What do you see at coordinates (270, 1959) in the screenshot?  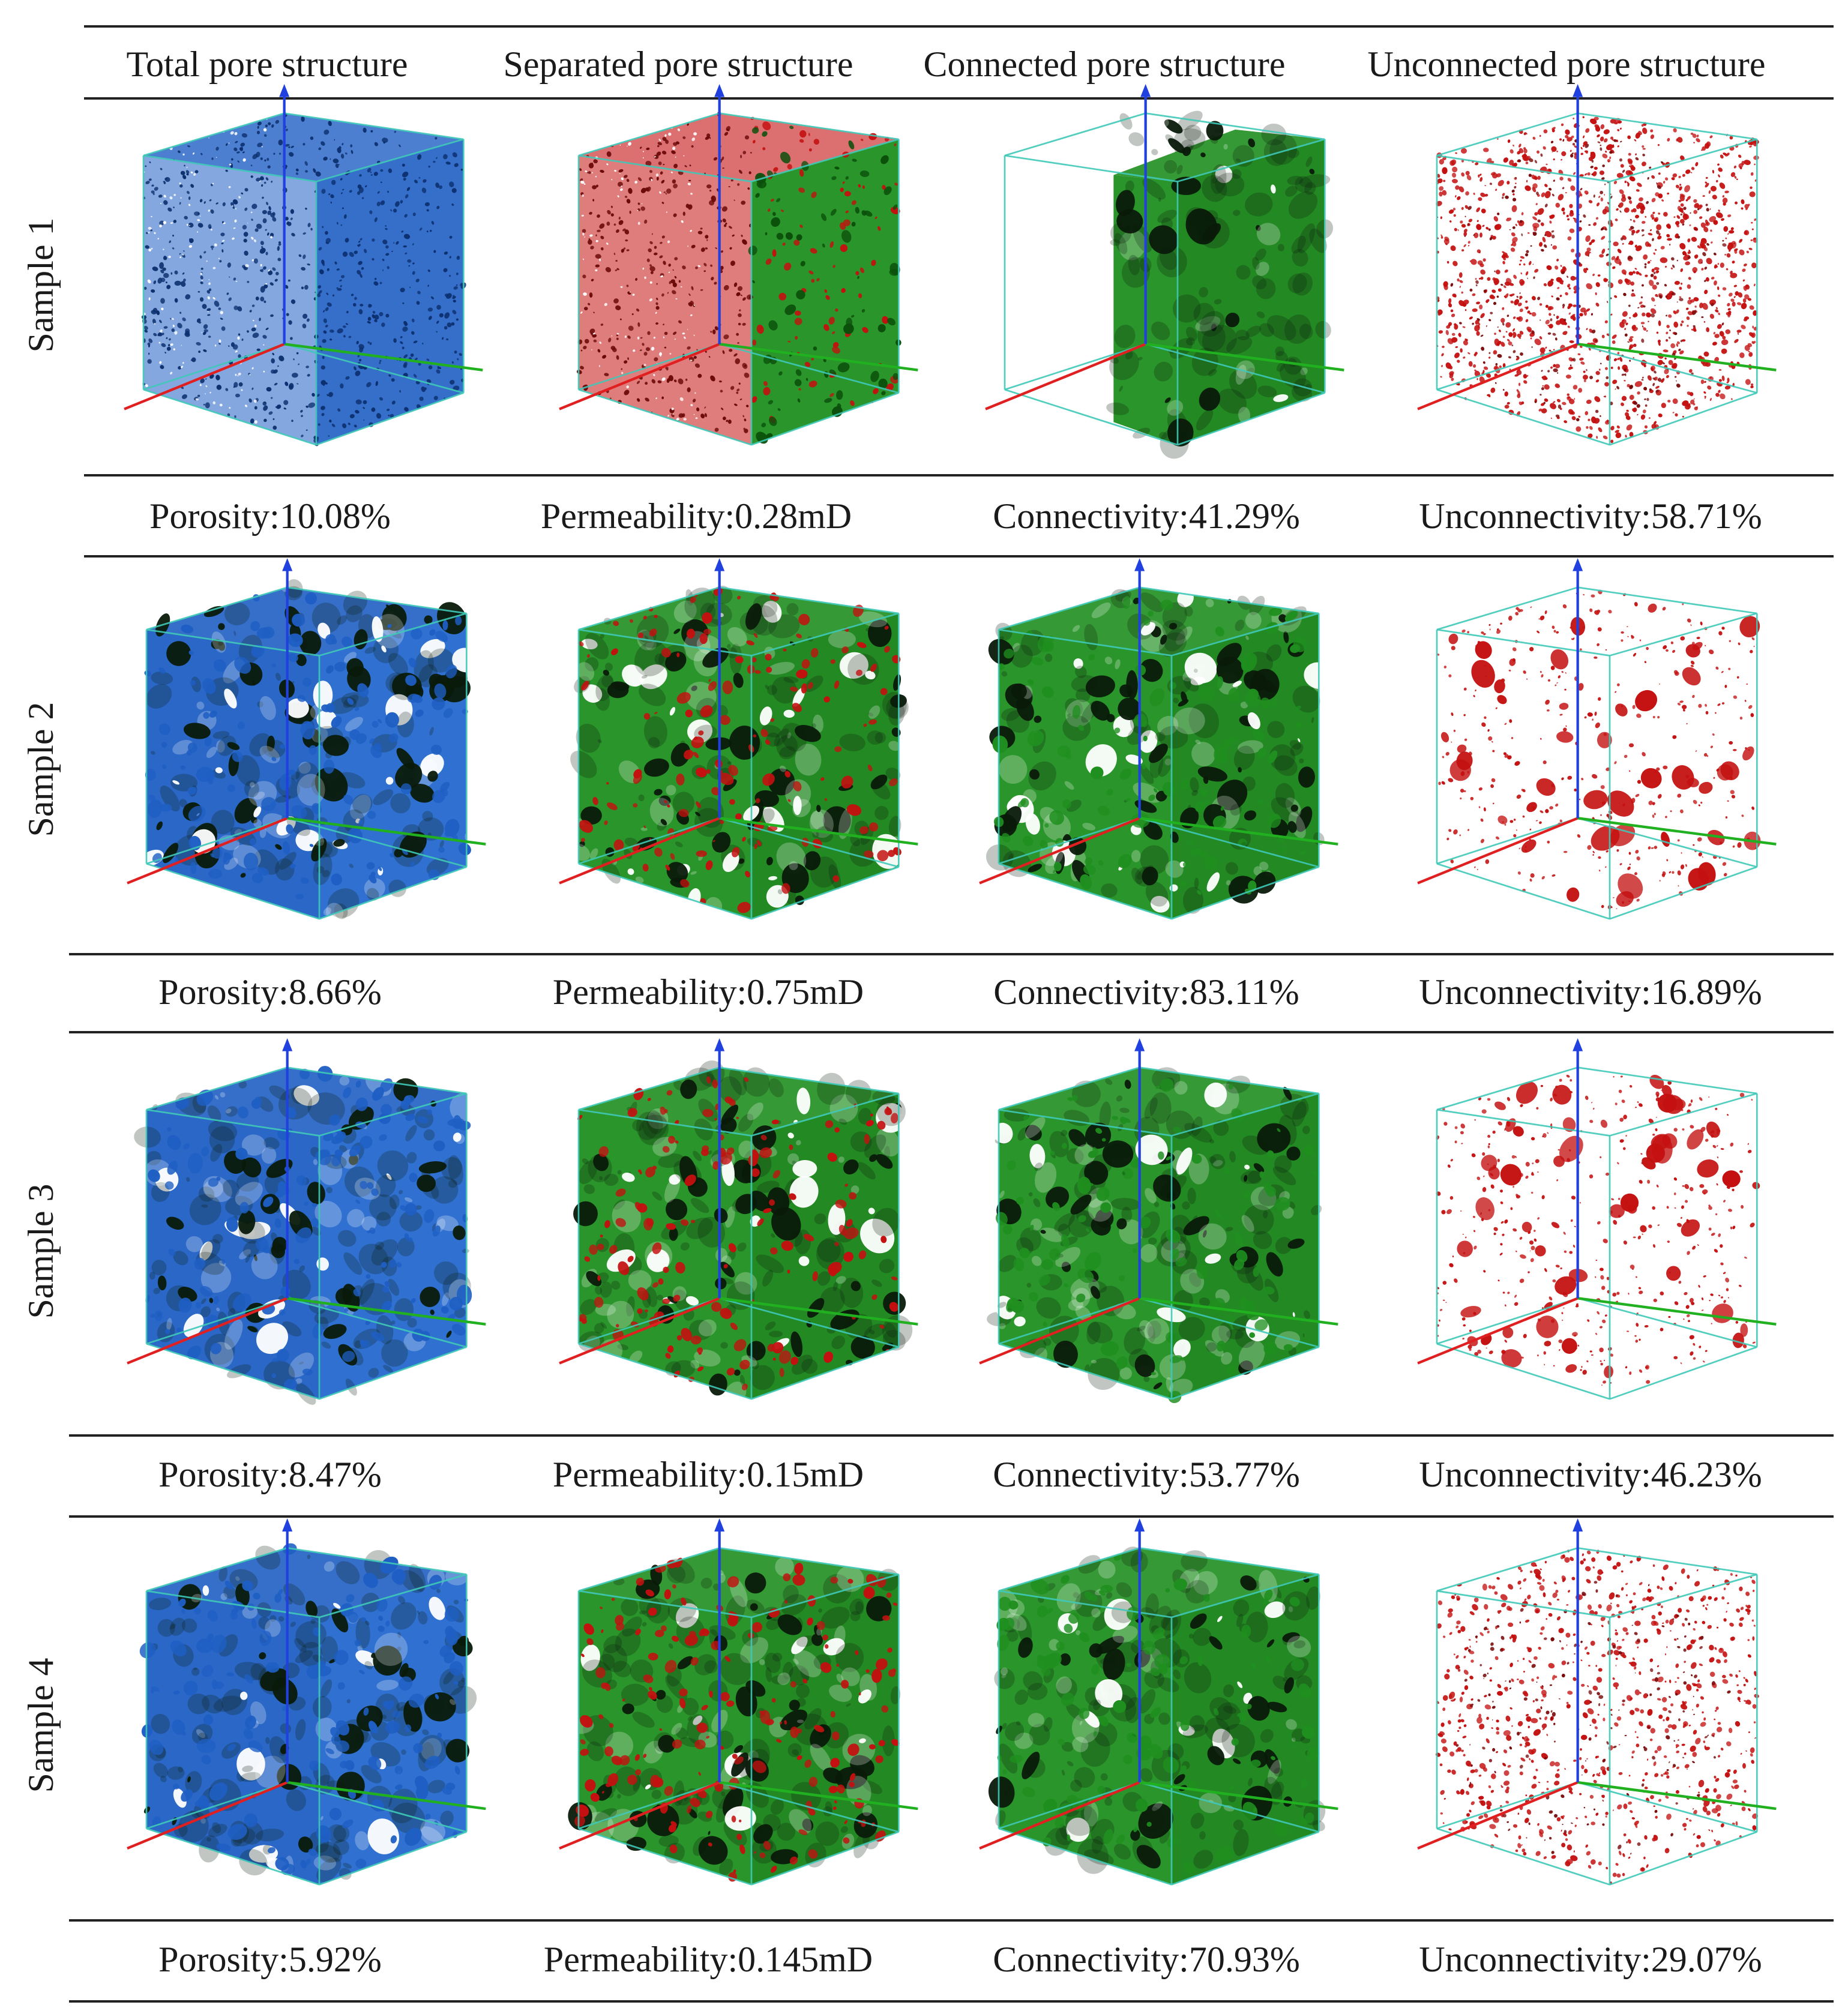 I see `porosity-sample-4: Porosity:5.92%` at bounding box center [270, 1959].